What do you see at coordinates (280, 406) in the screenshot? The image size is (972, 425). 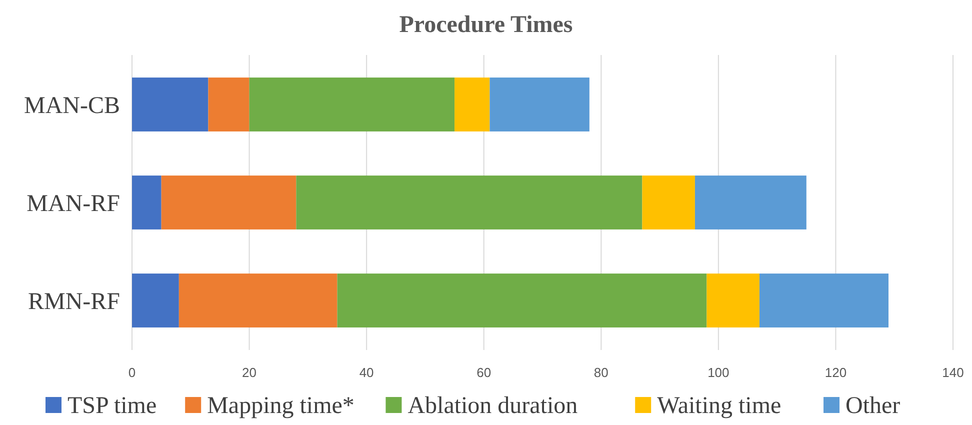 I see `legend-label: Mapping time*` at bounding box center [280, 406].